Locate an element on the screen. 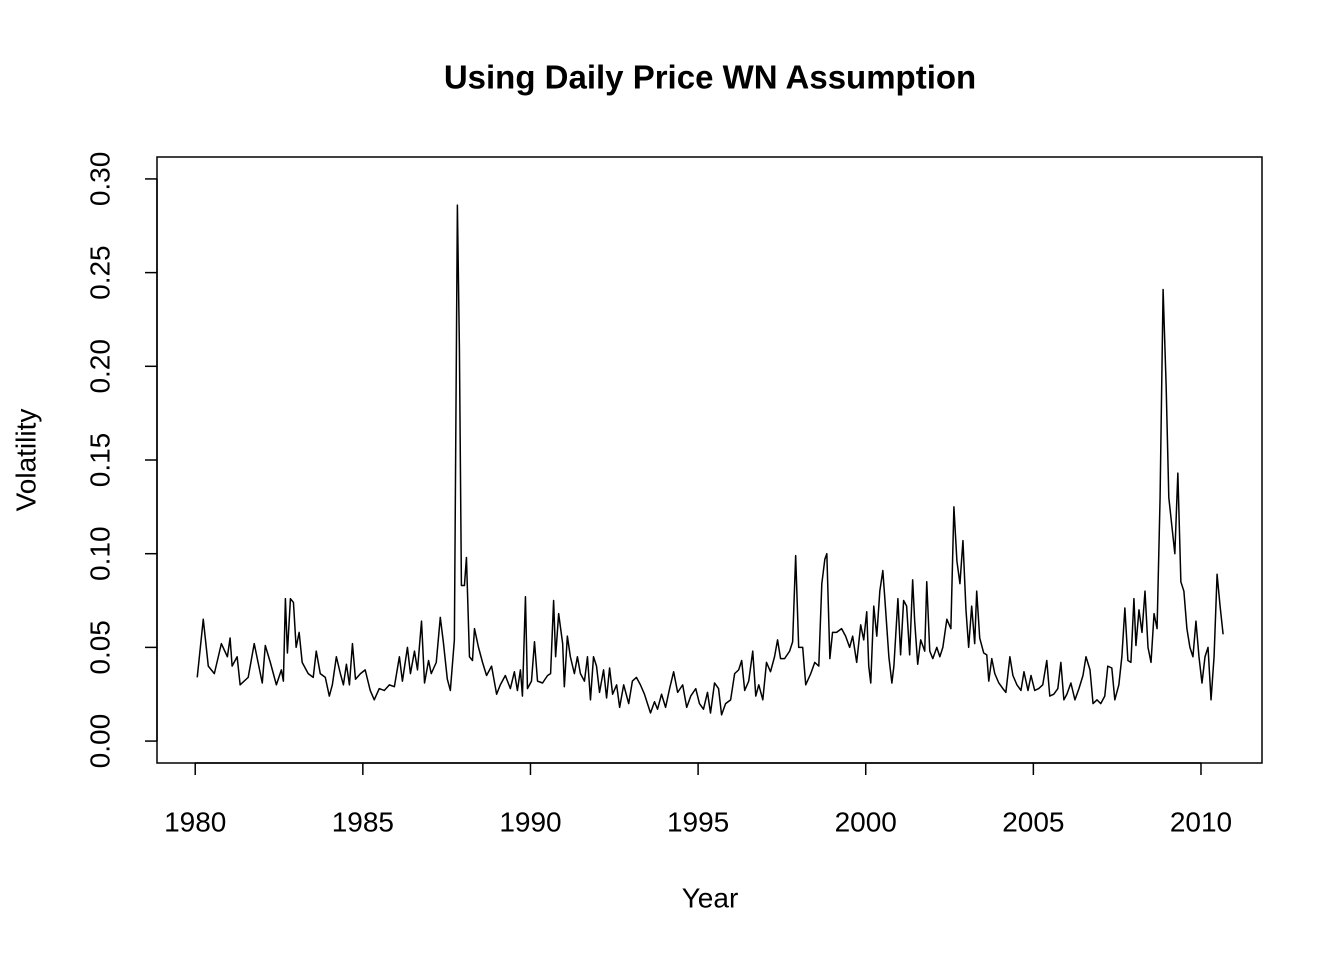 This screenshot has width=1344, height=960. x-tick-label: 2005 is located at coordinates (1033, 821).